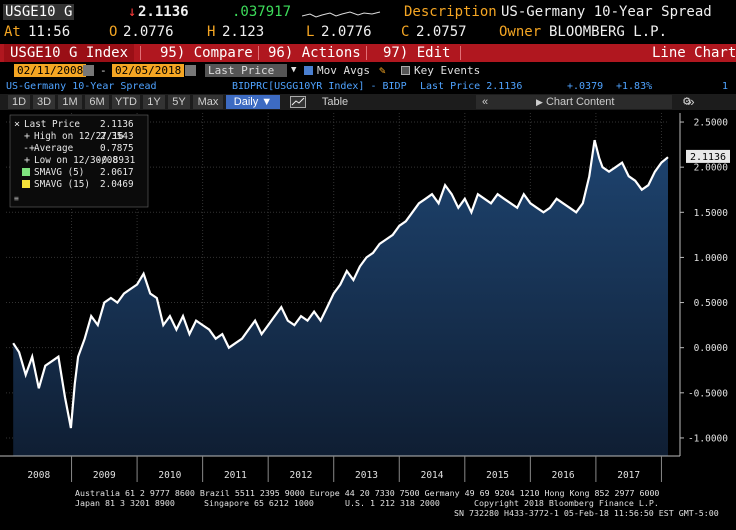  Describe the element at coordinates (12, 32) in the screenshot. I see `at-label: At` at that location.